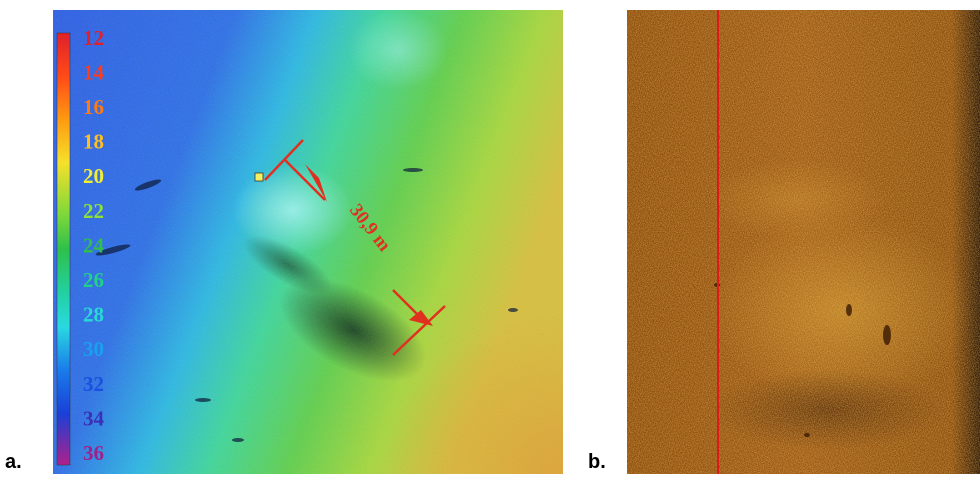 The height and width of the screenshot is (483, 980). What do you see at coordinates (93, 453) in the screenshot?
I see `depth-scale-label: 36` at bounding box center [93, 453].